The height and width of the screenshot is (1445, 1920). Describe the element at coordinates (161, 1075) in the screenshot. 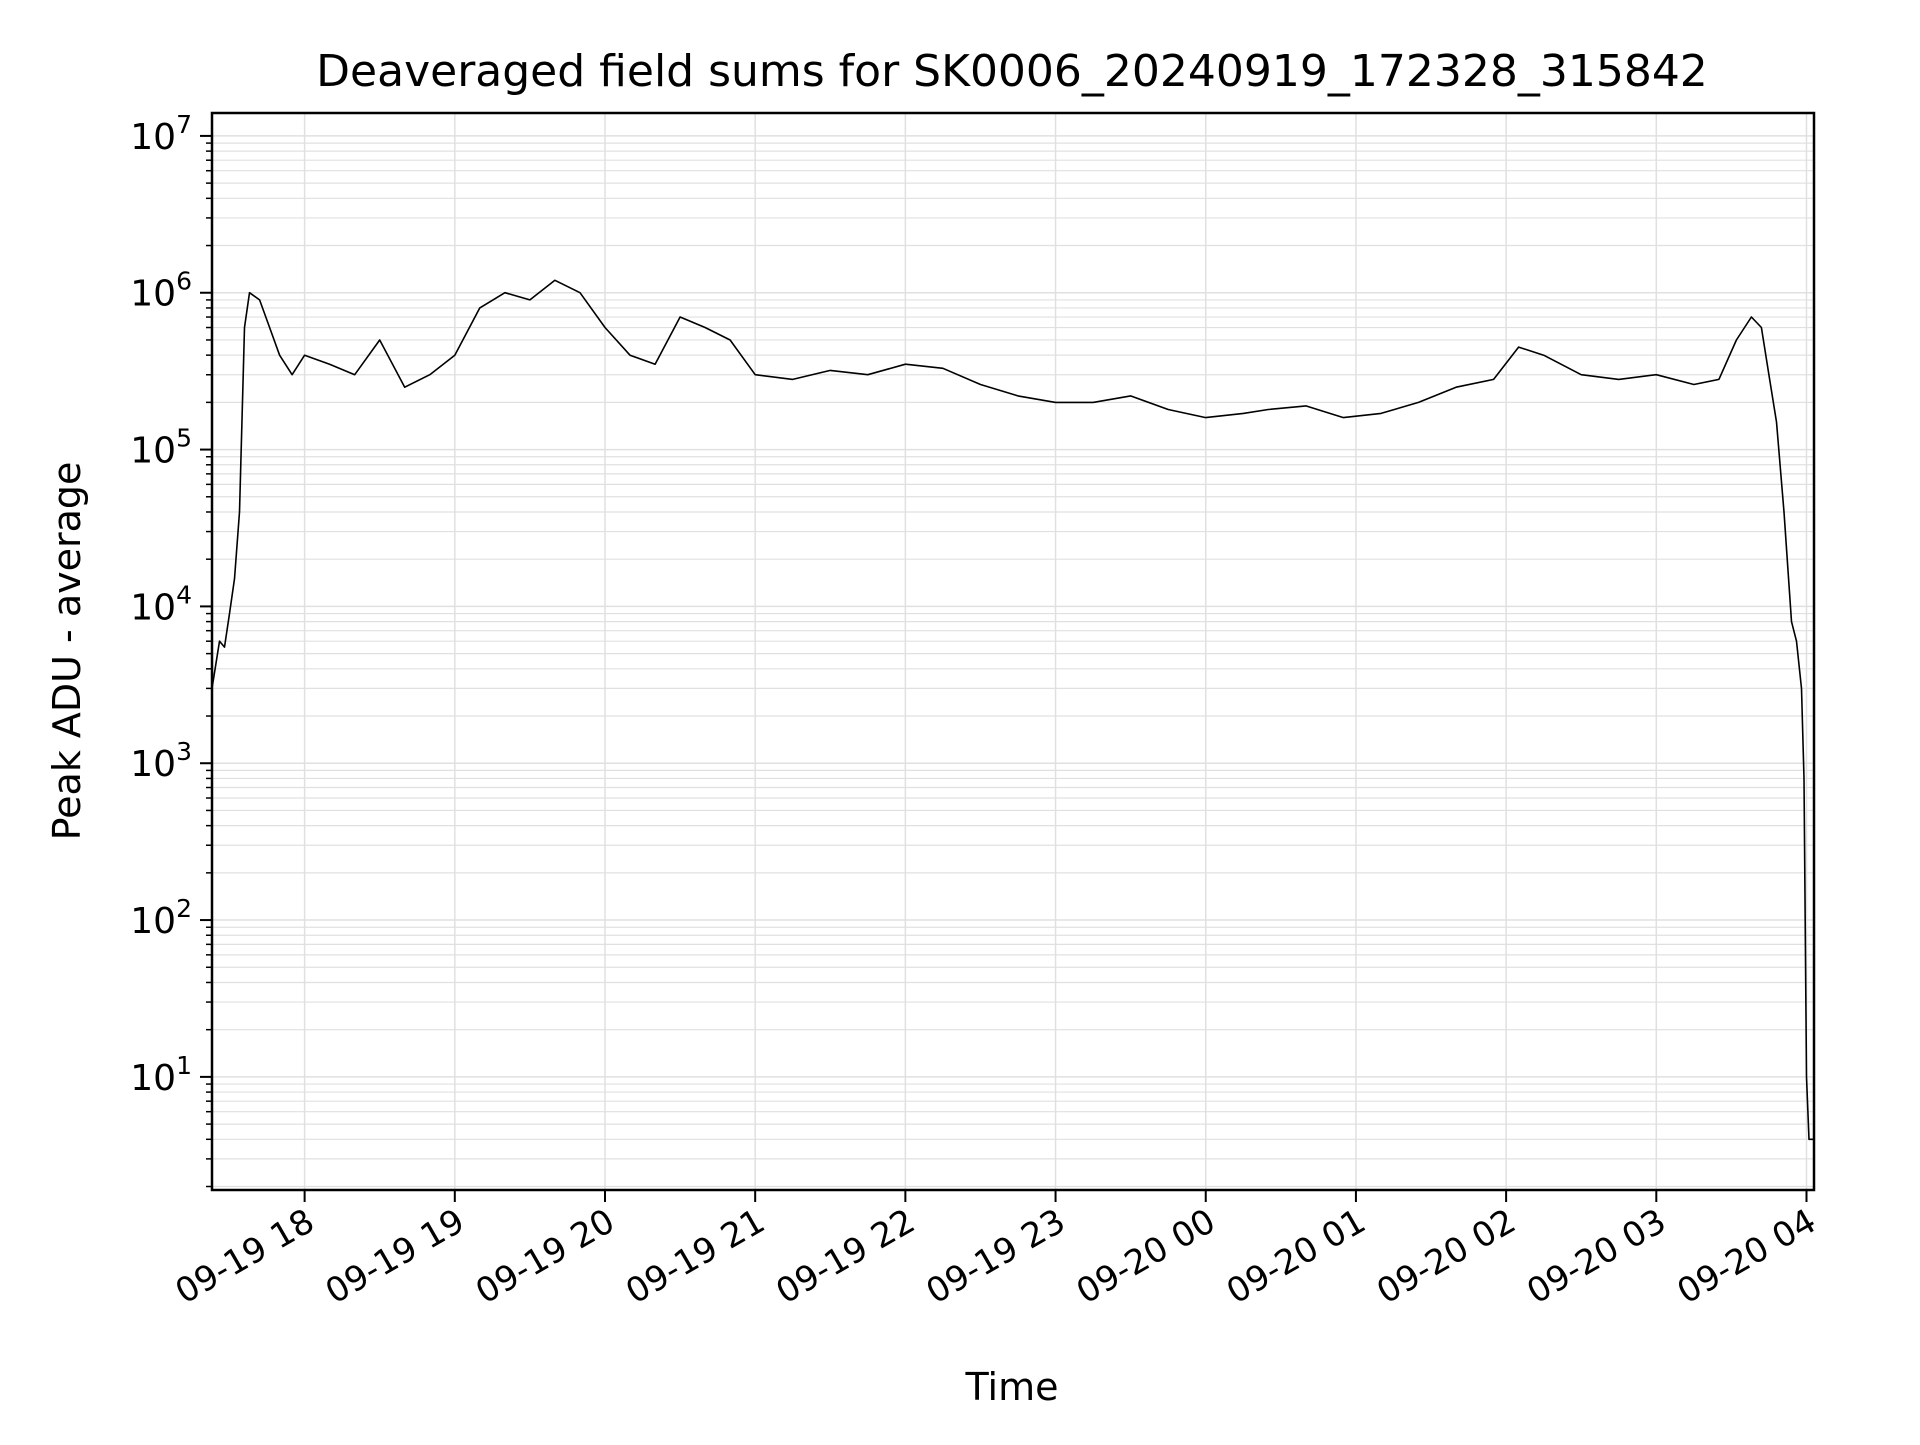

I see `y-tick-label: 10¹` at that location.